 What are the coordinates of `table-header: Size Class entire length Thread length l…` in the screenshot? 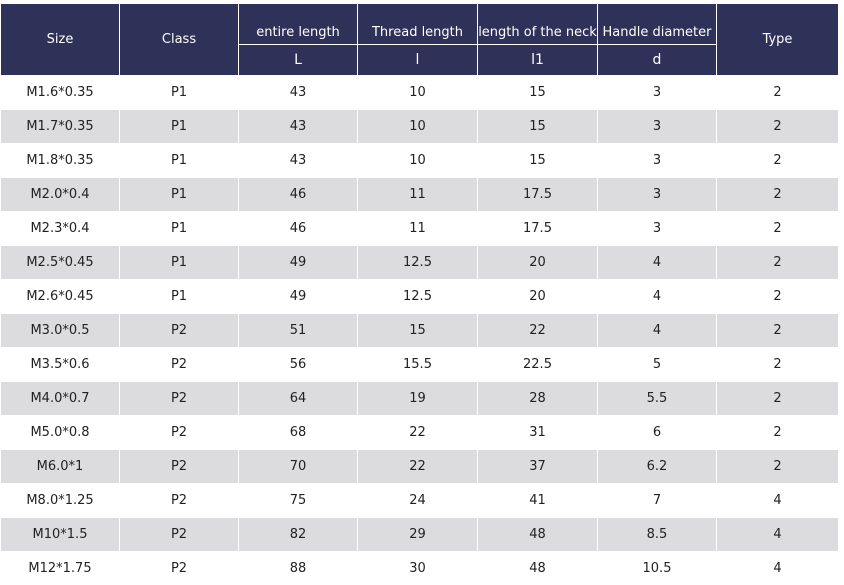 It's located at (420, 40).